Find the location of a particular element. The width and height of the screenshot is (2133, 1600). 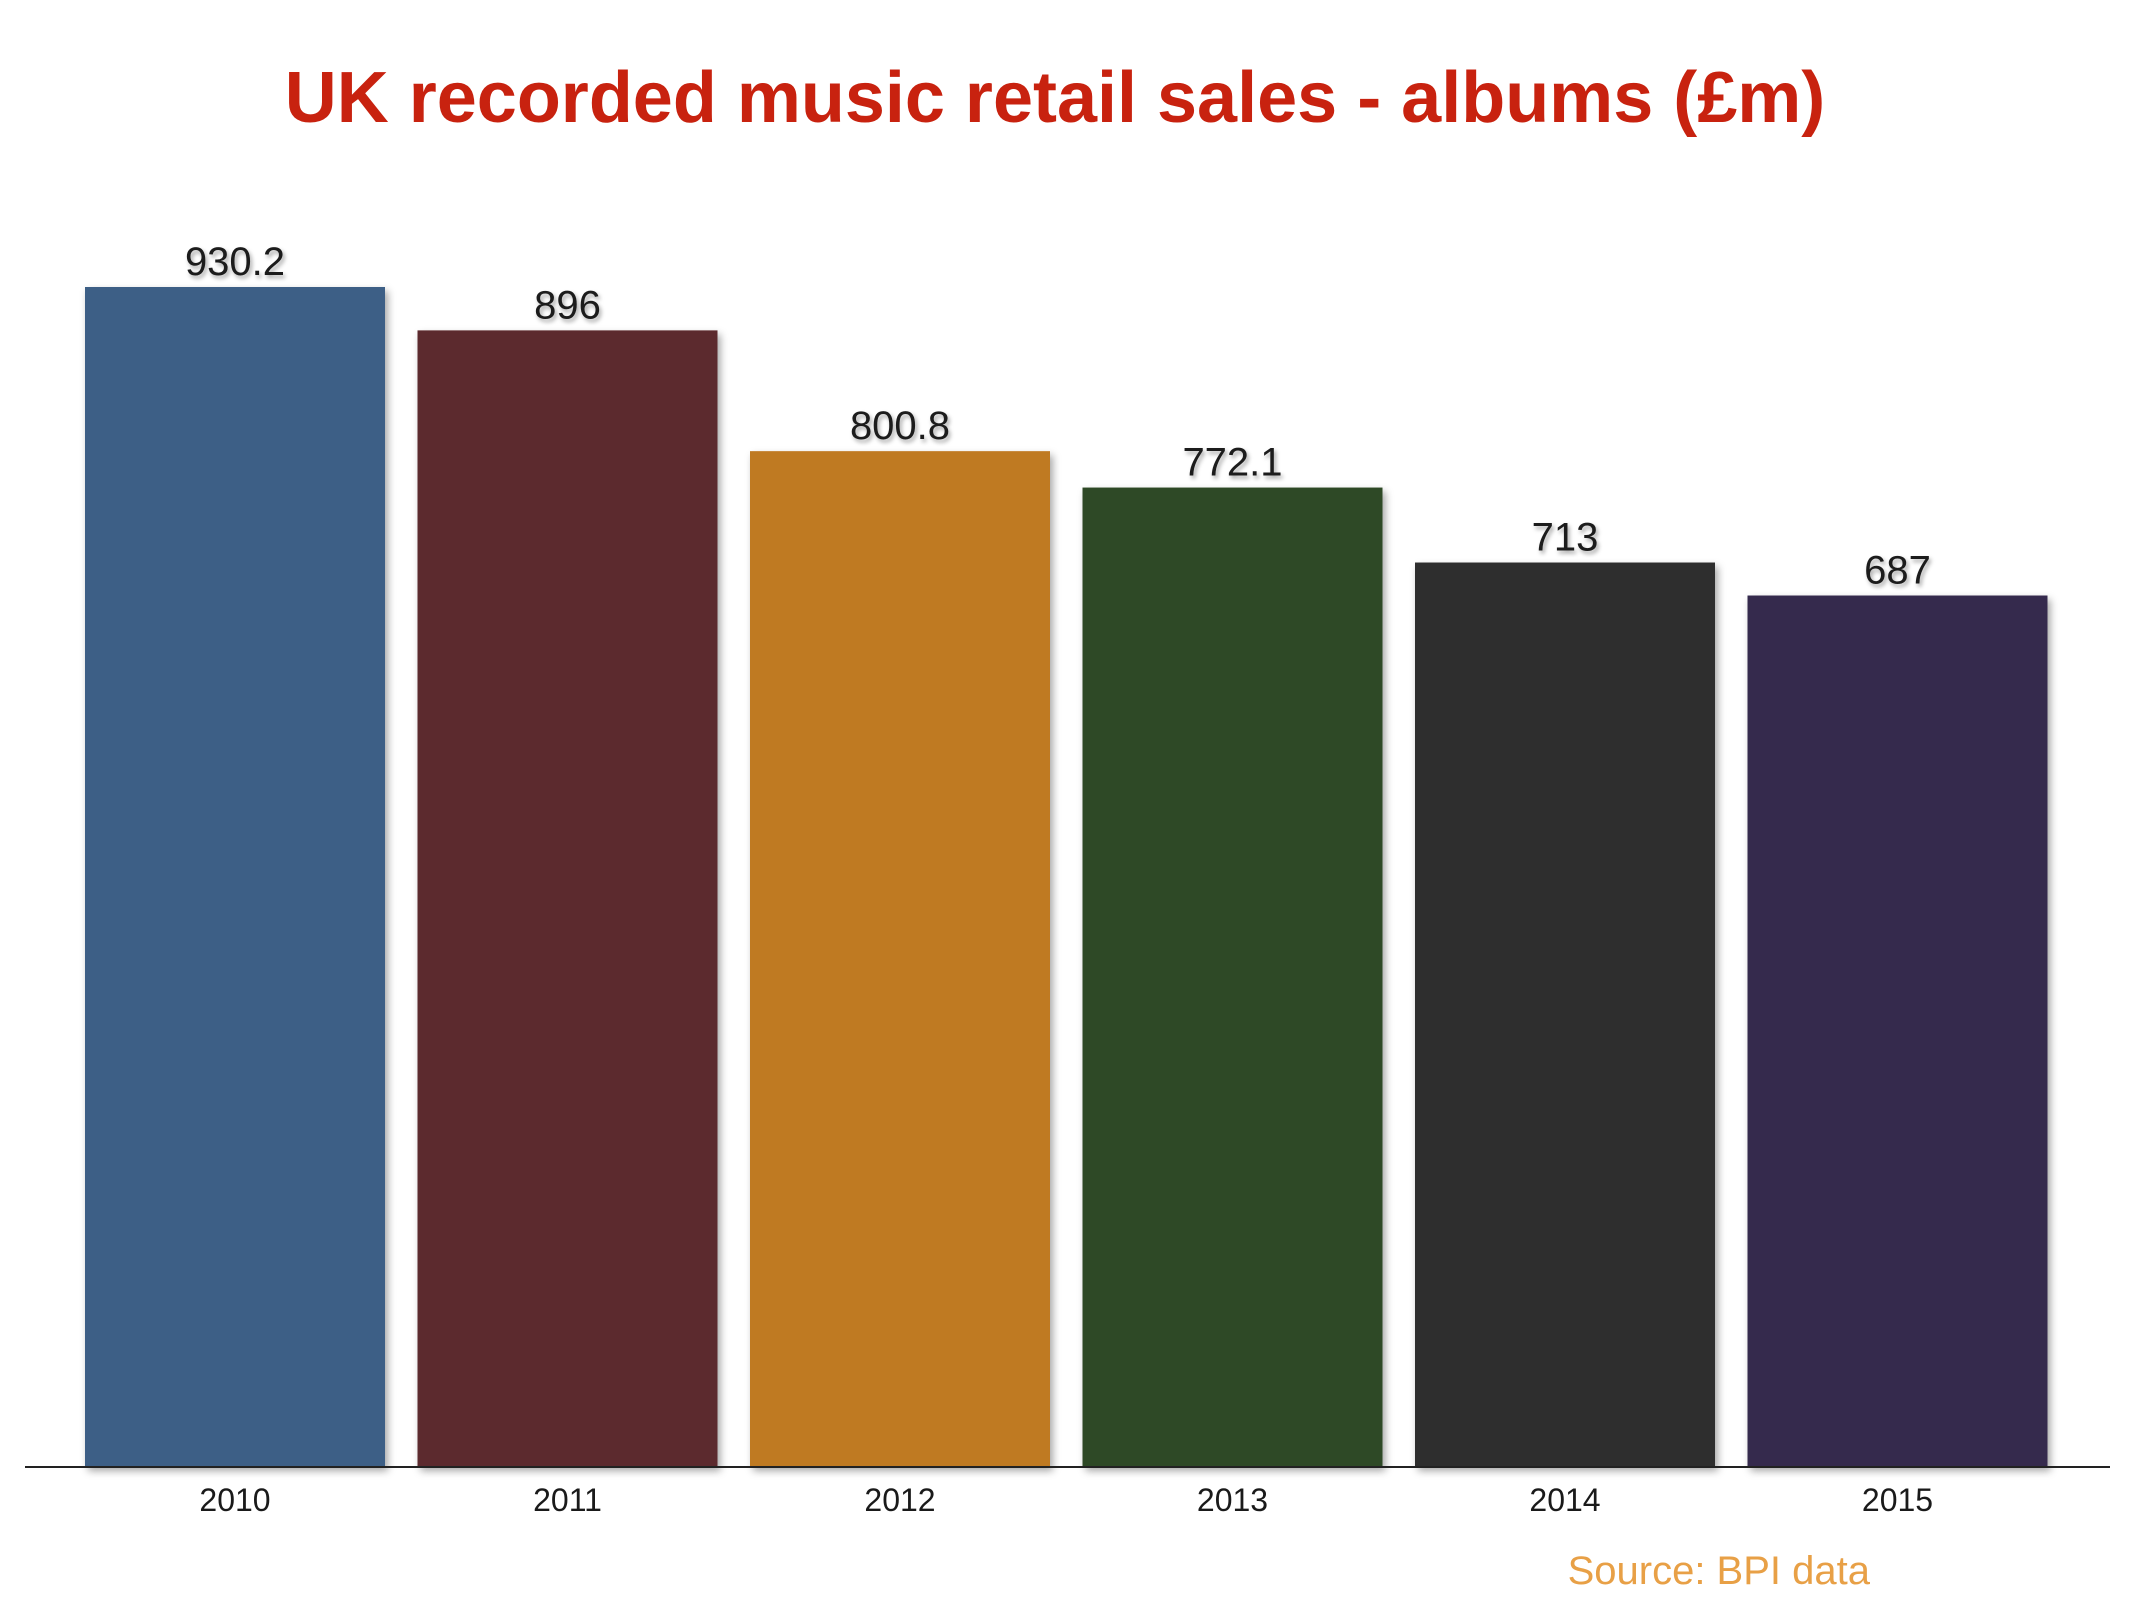

bar-2012 is located at coordinates (900, 959).